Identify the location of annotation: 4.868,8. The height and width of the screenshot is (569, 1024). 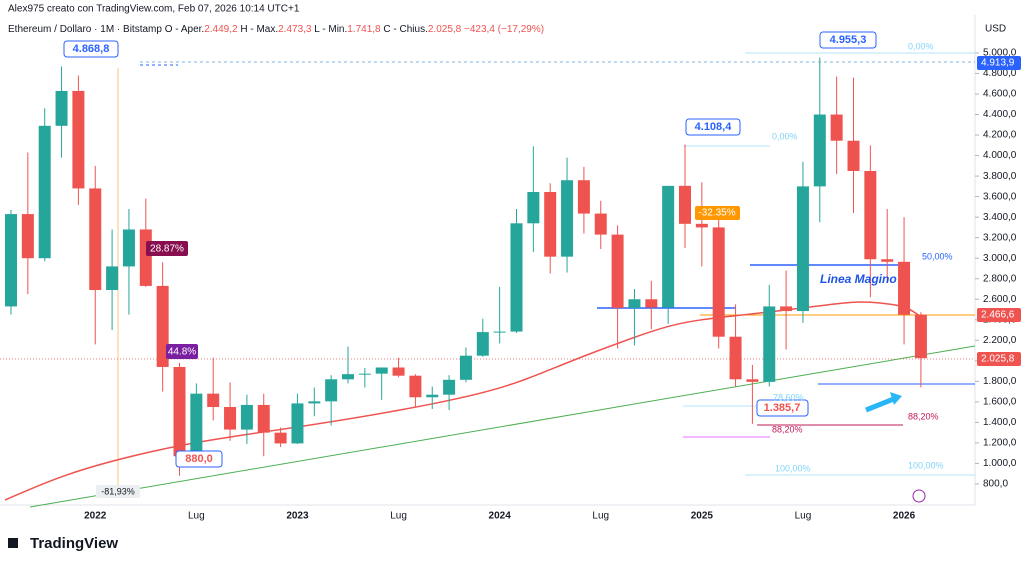
(91, 49).